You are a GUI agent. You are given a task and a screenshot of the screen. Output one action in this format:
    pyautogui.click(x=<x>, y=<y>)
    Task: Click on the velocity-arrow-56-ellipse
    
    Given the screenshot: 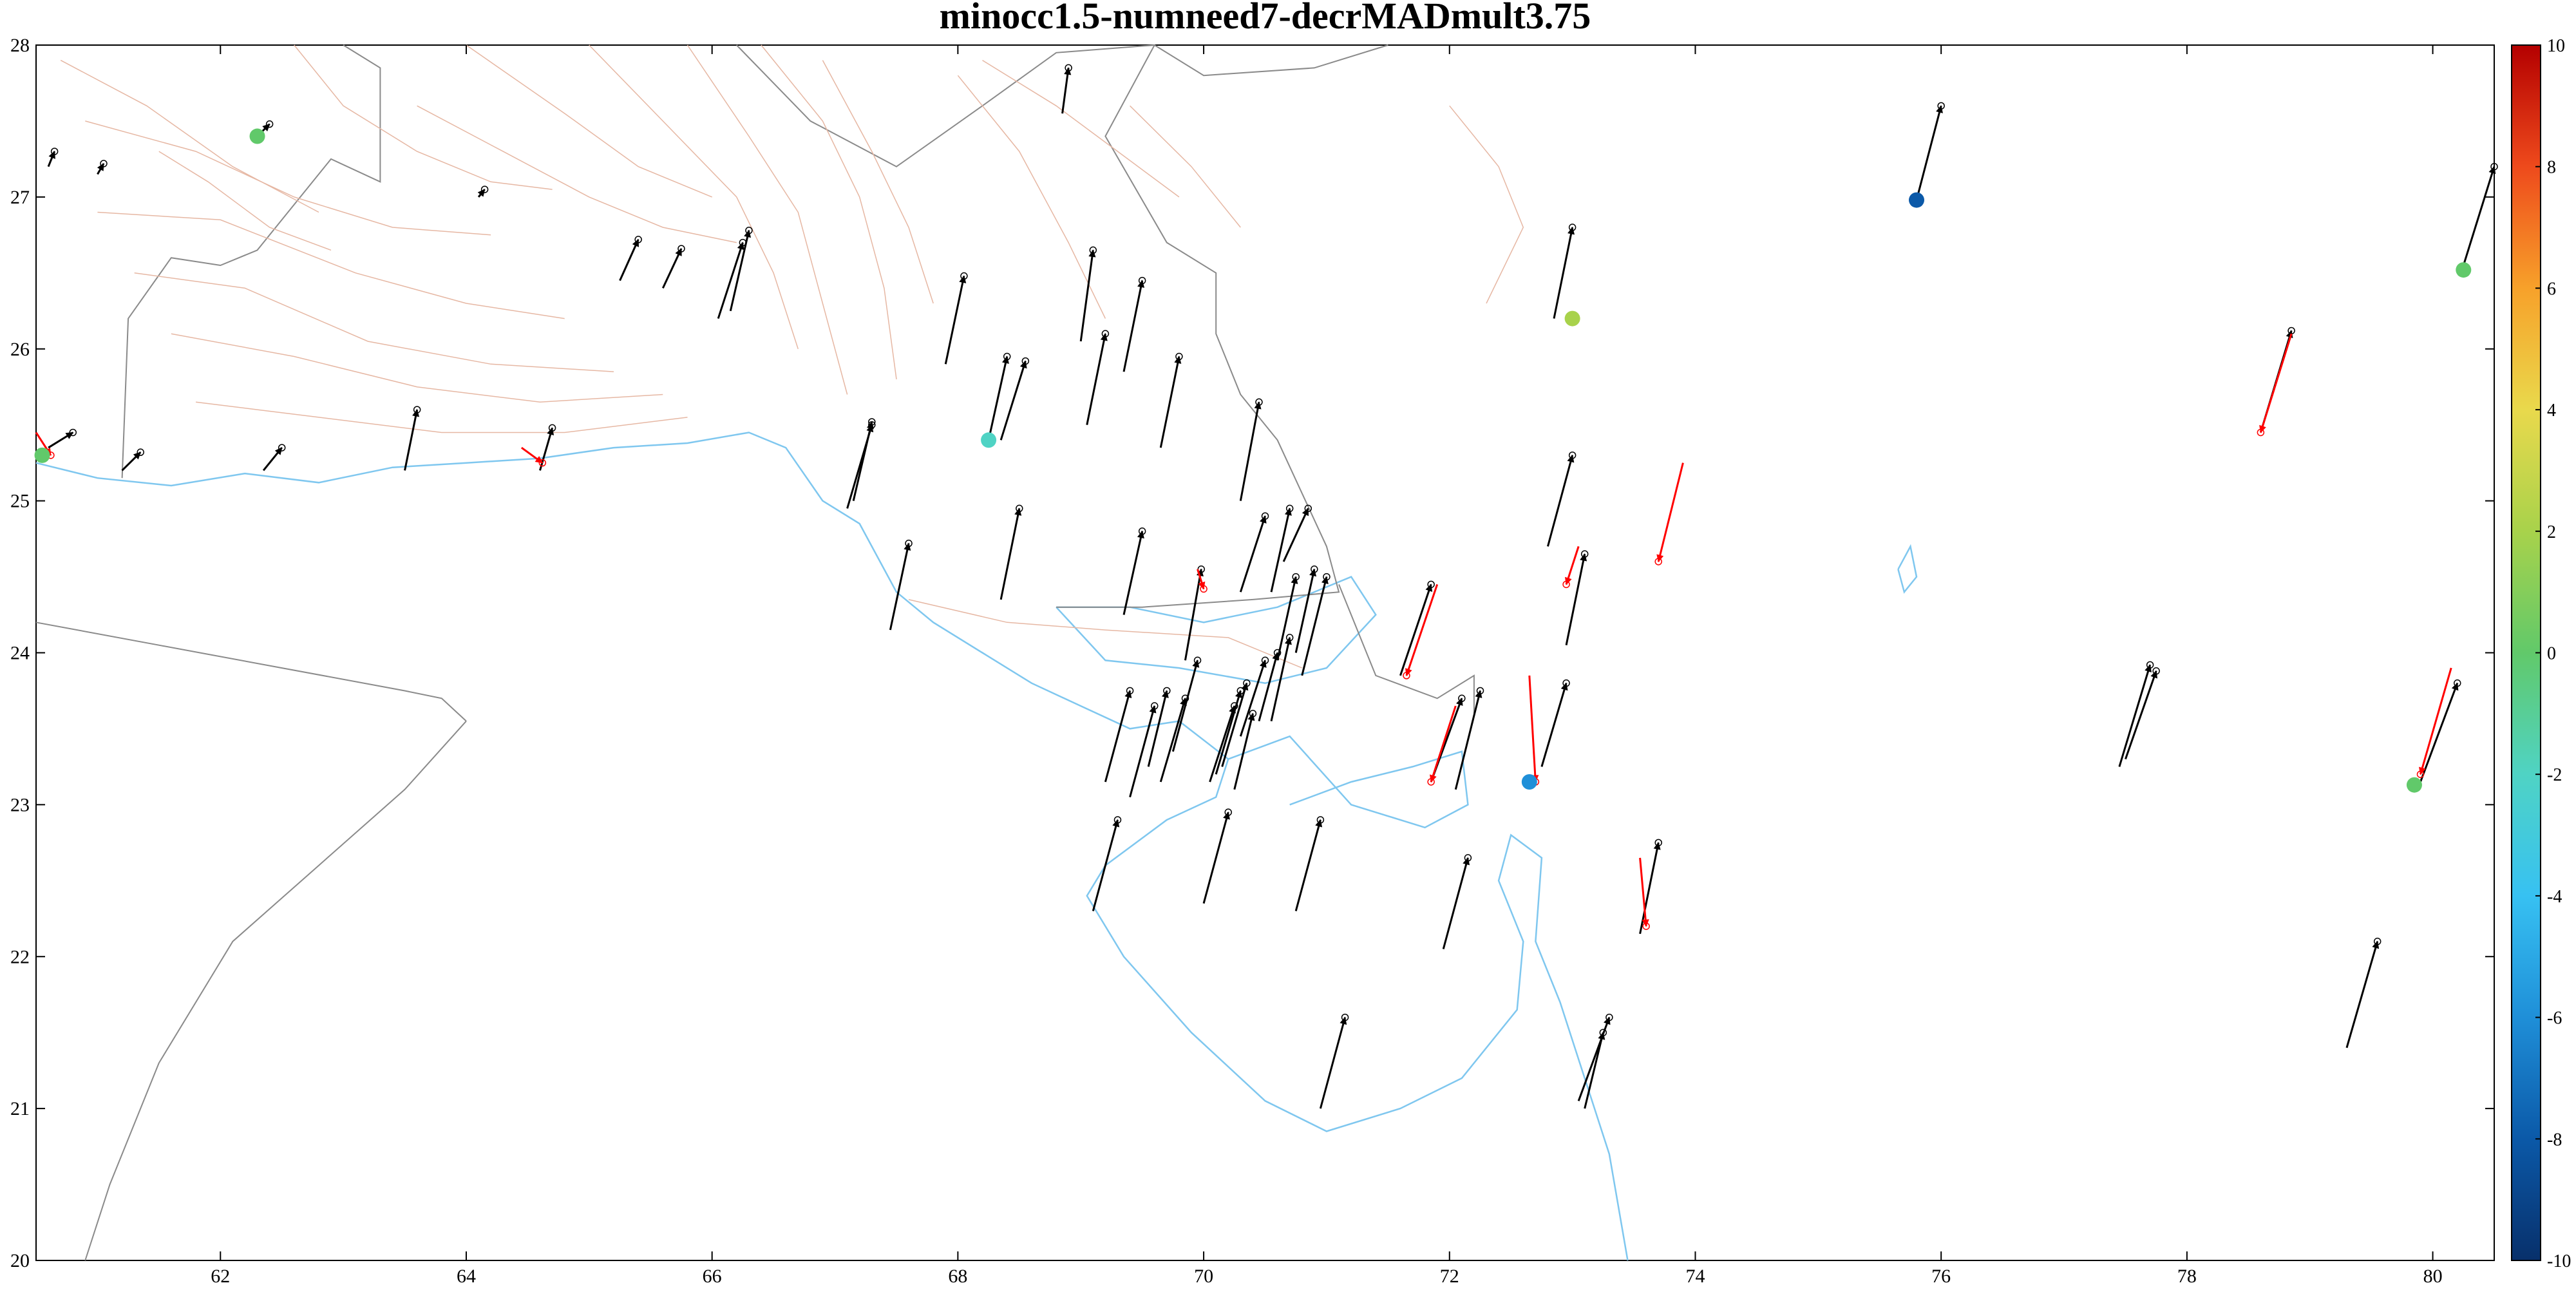 What is the action you would take?
    pyautogui.click(x=1572, y=455)
    